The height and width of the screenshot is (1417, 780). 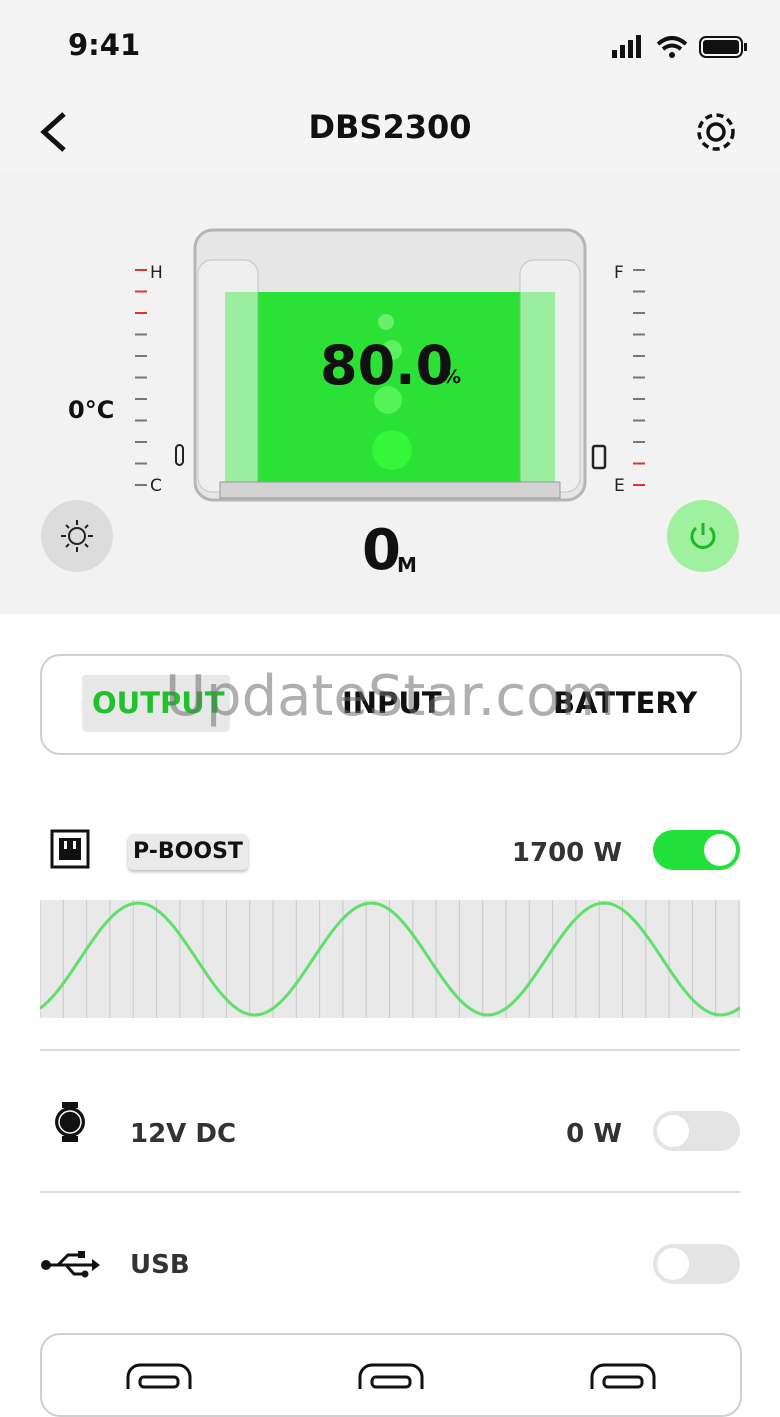 I want to click on dc-icon, so click(x=70, y=1122).